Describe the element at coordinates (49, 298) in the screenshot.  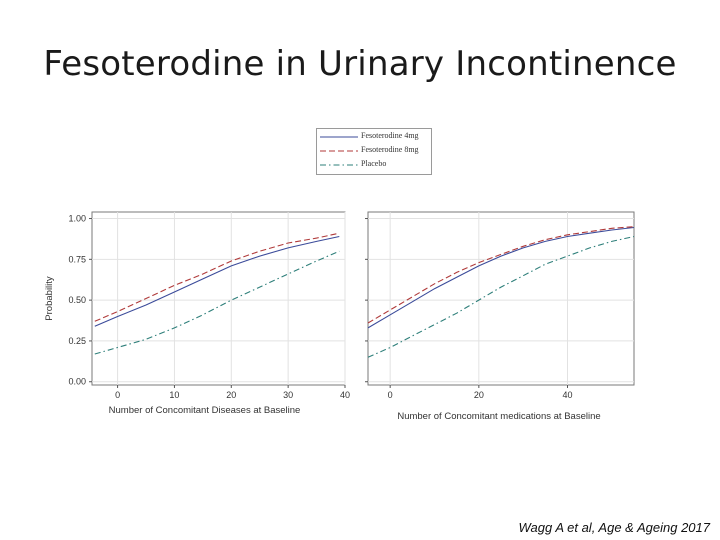
I see `y-axis-label: Probability` at that location.